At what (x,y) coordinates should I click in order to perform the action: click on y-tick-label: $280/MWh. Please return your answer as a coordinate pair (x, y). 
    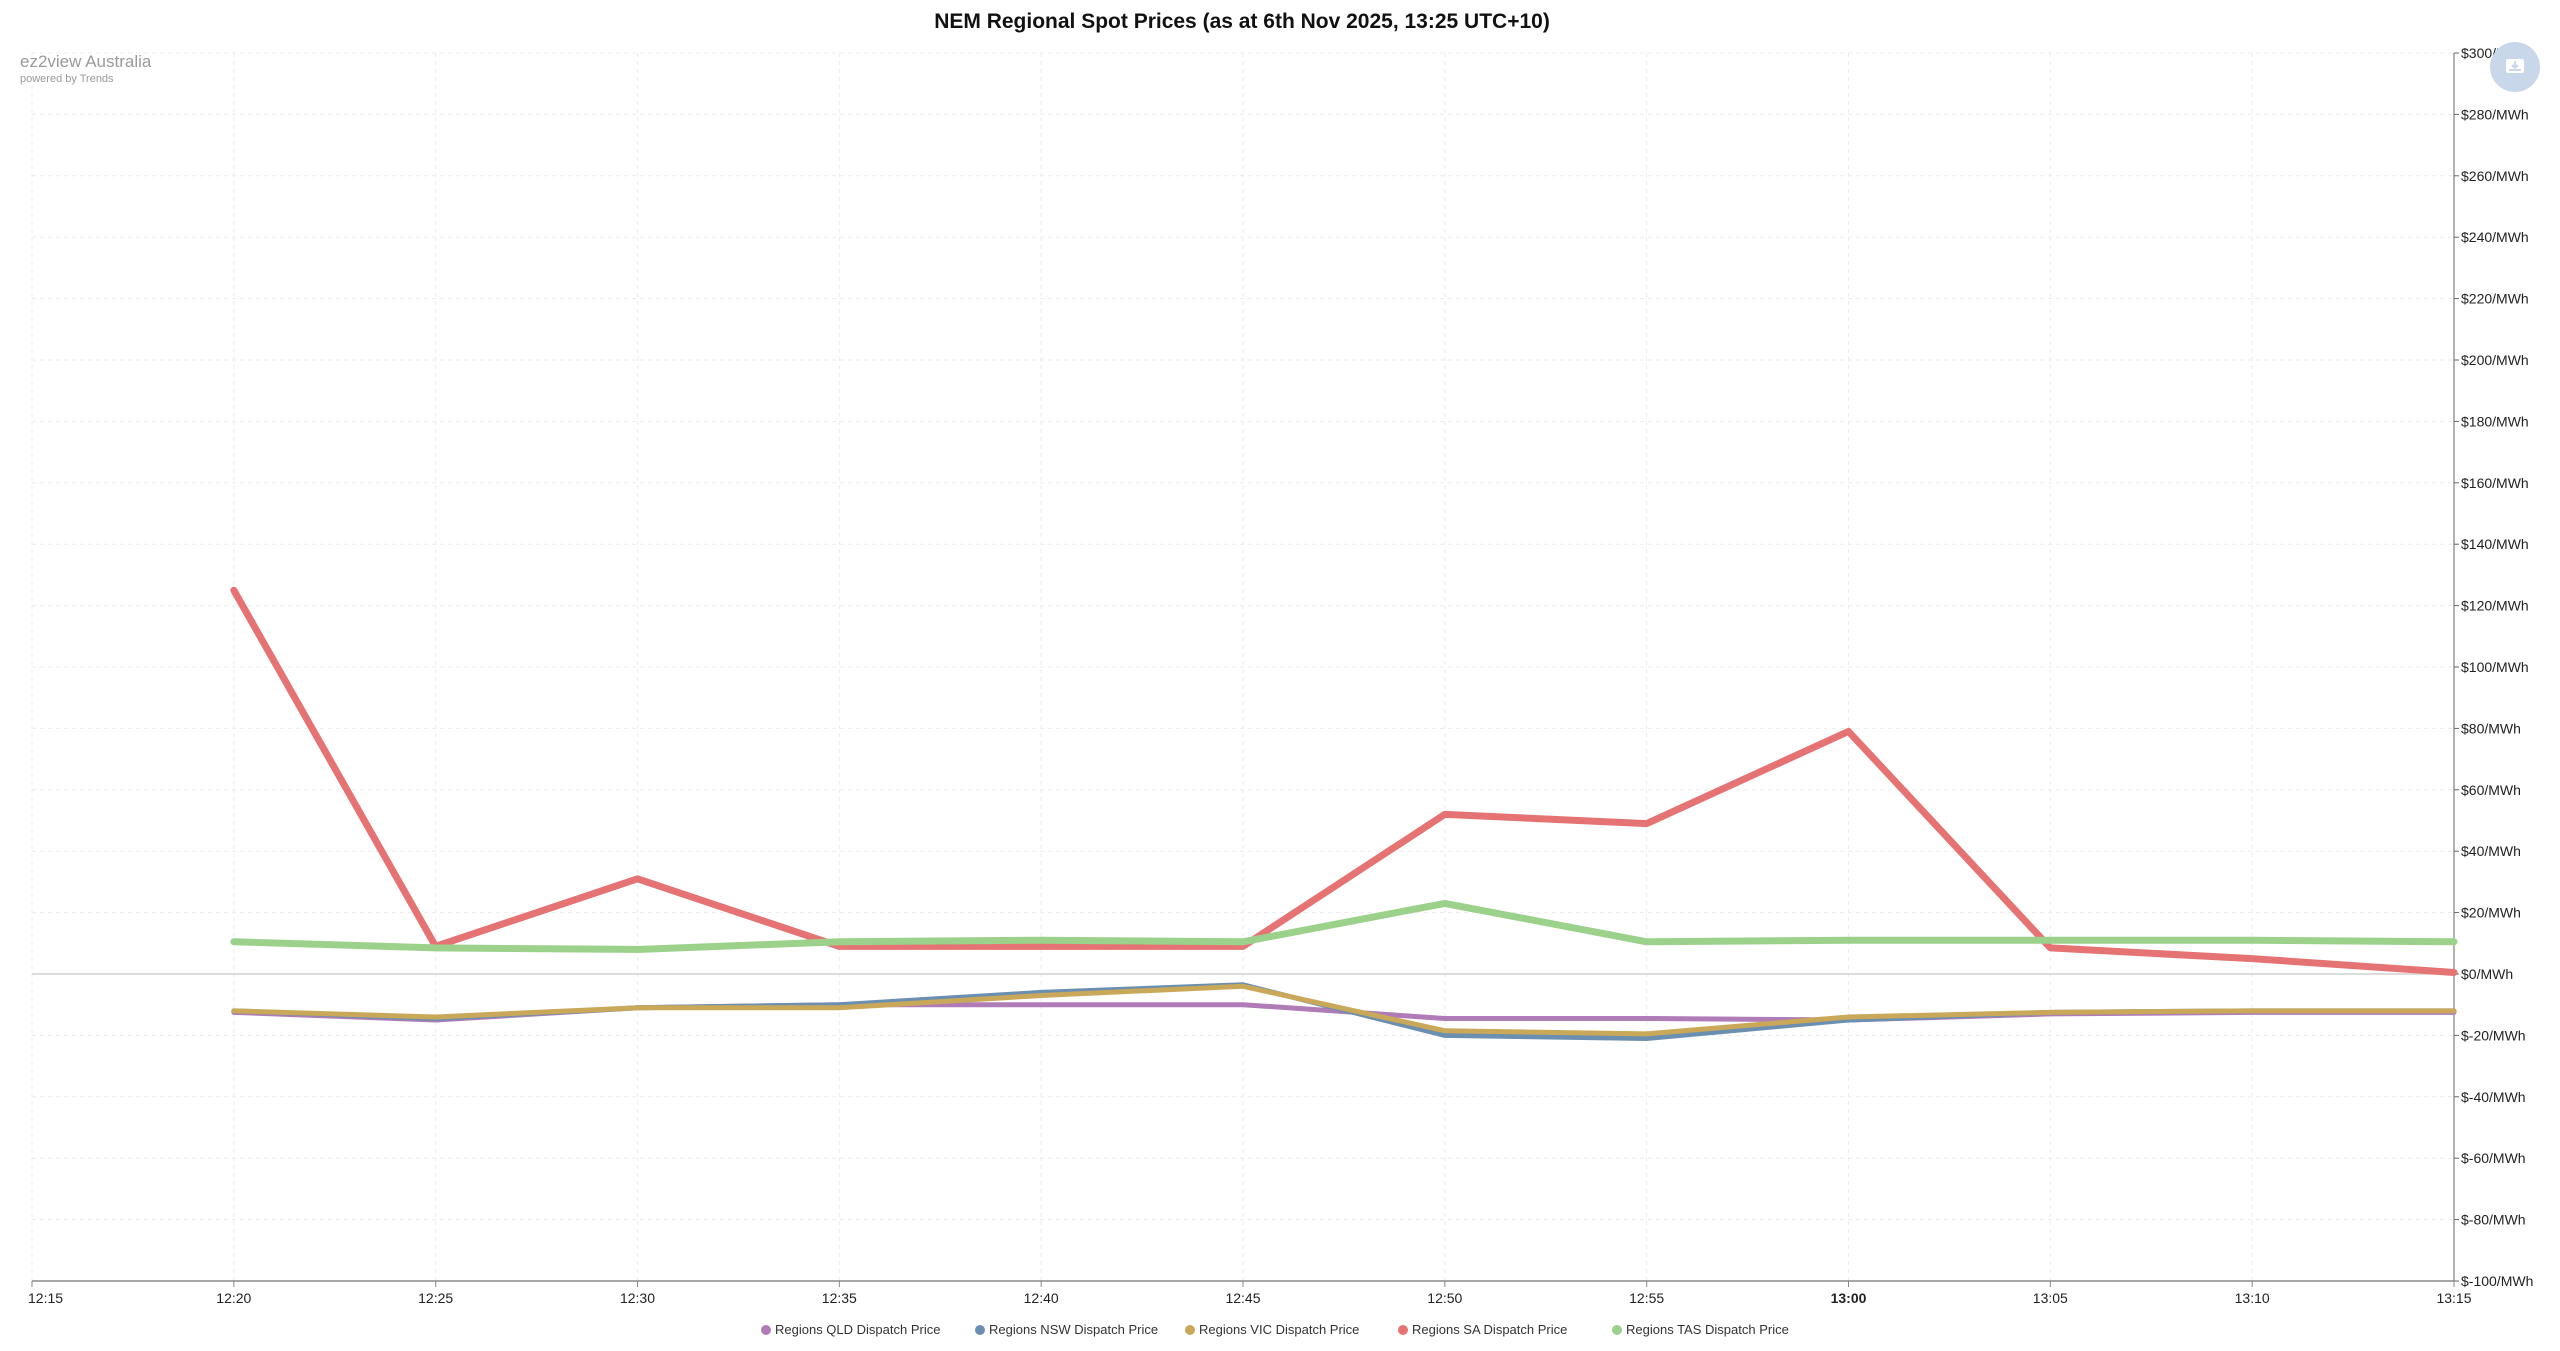
    Looking at the image, I should click on (2495, 114).